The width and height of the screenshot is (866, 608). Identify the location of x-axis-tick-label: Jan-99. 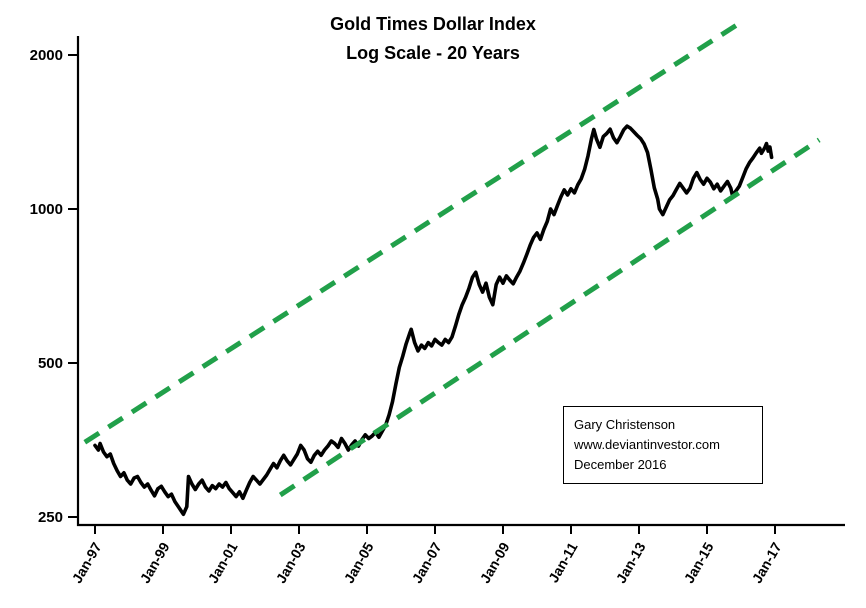
(155, 562).